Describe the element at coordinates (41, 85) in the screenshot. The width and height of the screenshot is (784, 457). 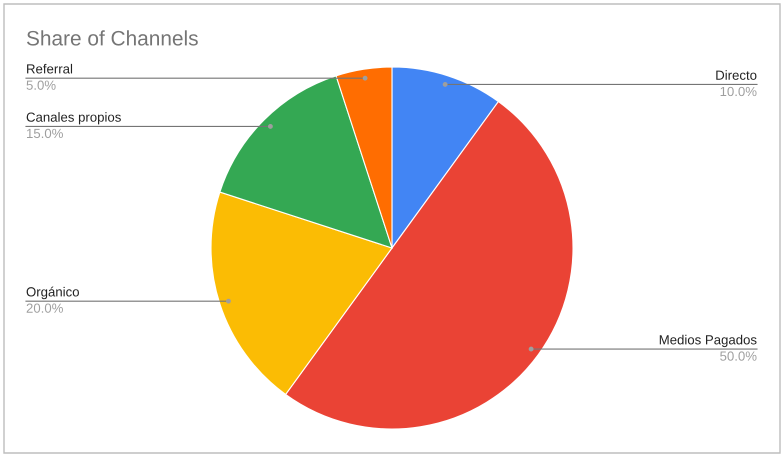
I see `data-label: 5.0%` at that location.